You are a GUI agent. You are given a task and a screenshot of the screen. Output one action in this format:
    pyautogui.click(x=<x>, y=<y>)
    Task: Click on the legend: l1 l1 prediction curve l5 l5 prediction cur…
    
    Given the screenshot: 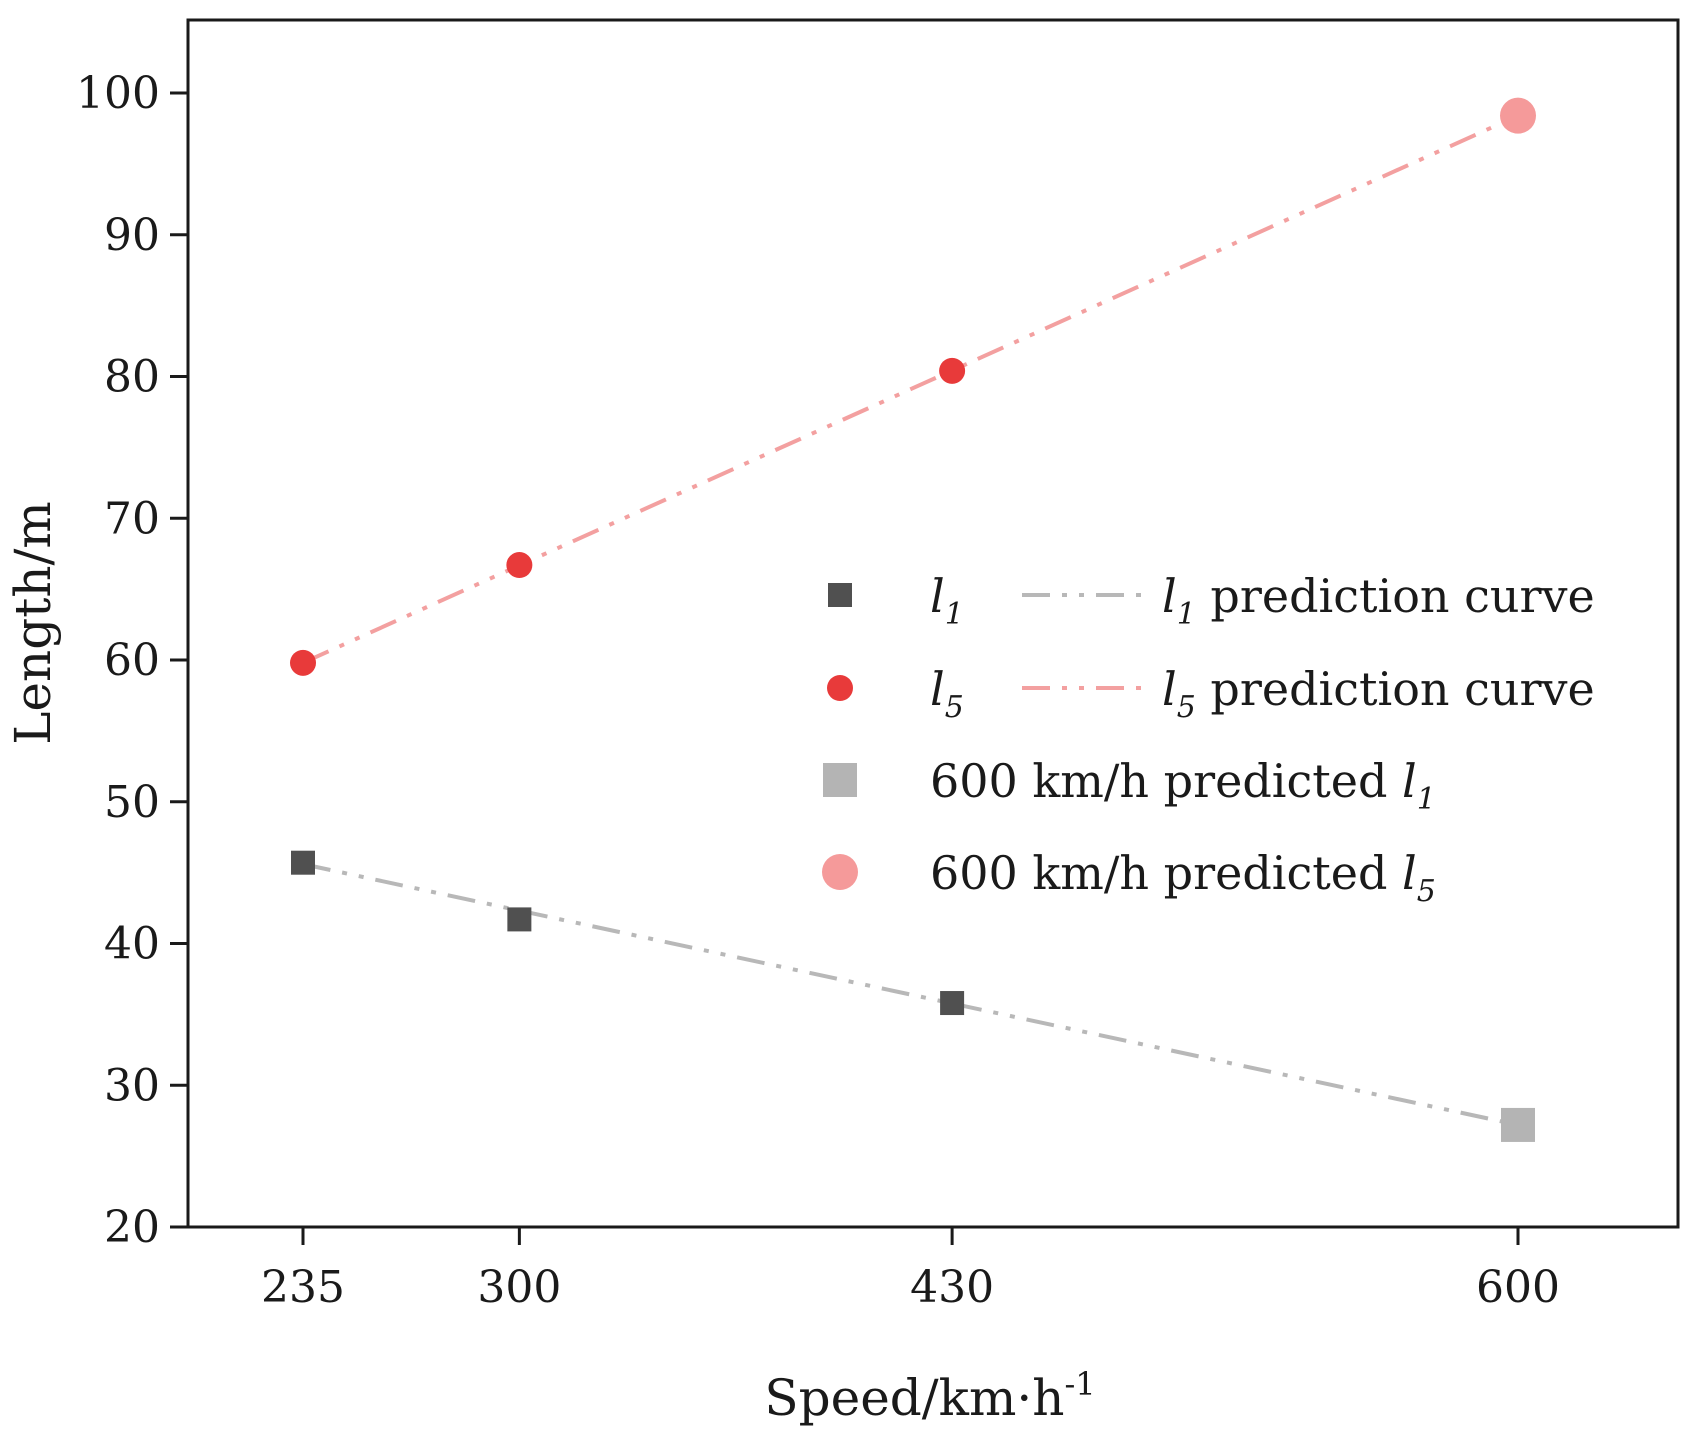 What is the action you would take?
    pyautogui.click(x=1208, y=739)
    